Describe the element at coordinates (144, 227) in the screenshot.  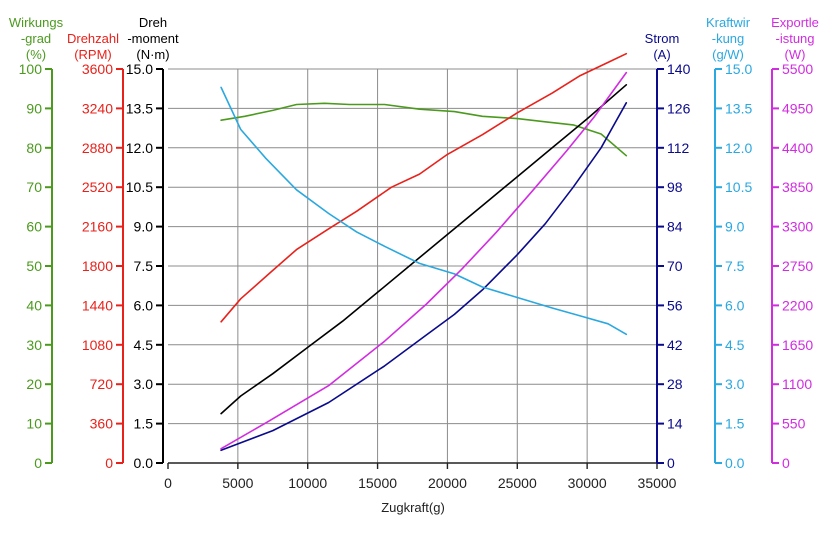
I see `y-tick-label-drehmoment: 9.0` at that location.